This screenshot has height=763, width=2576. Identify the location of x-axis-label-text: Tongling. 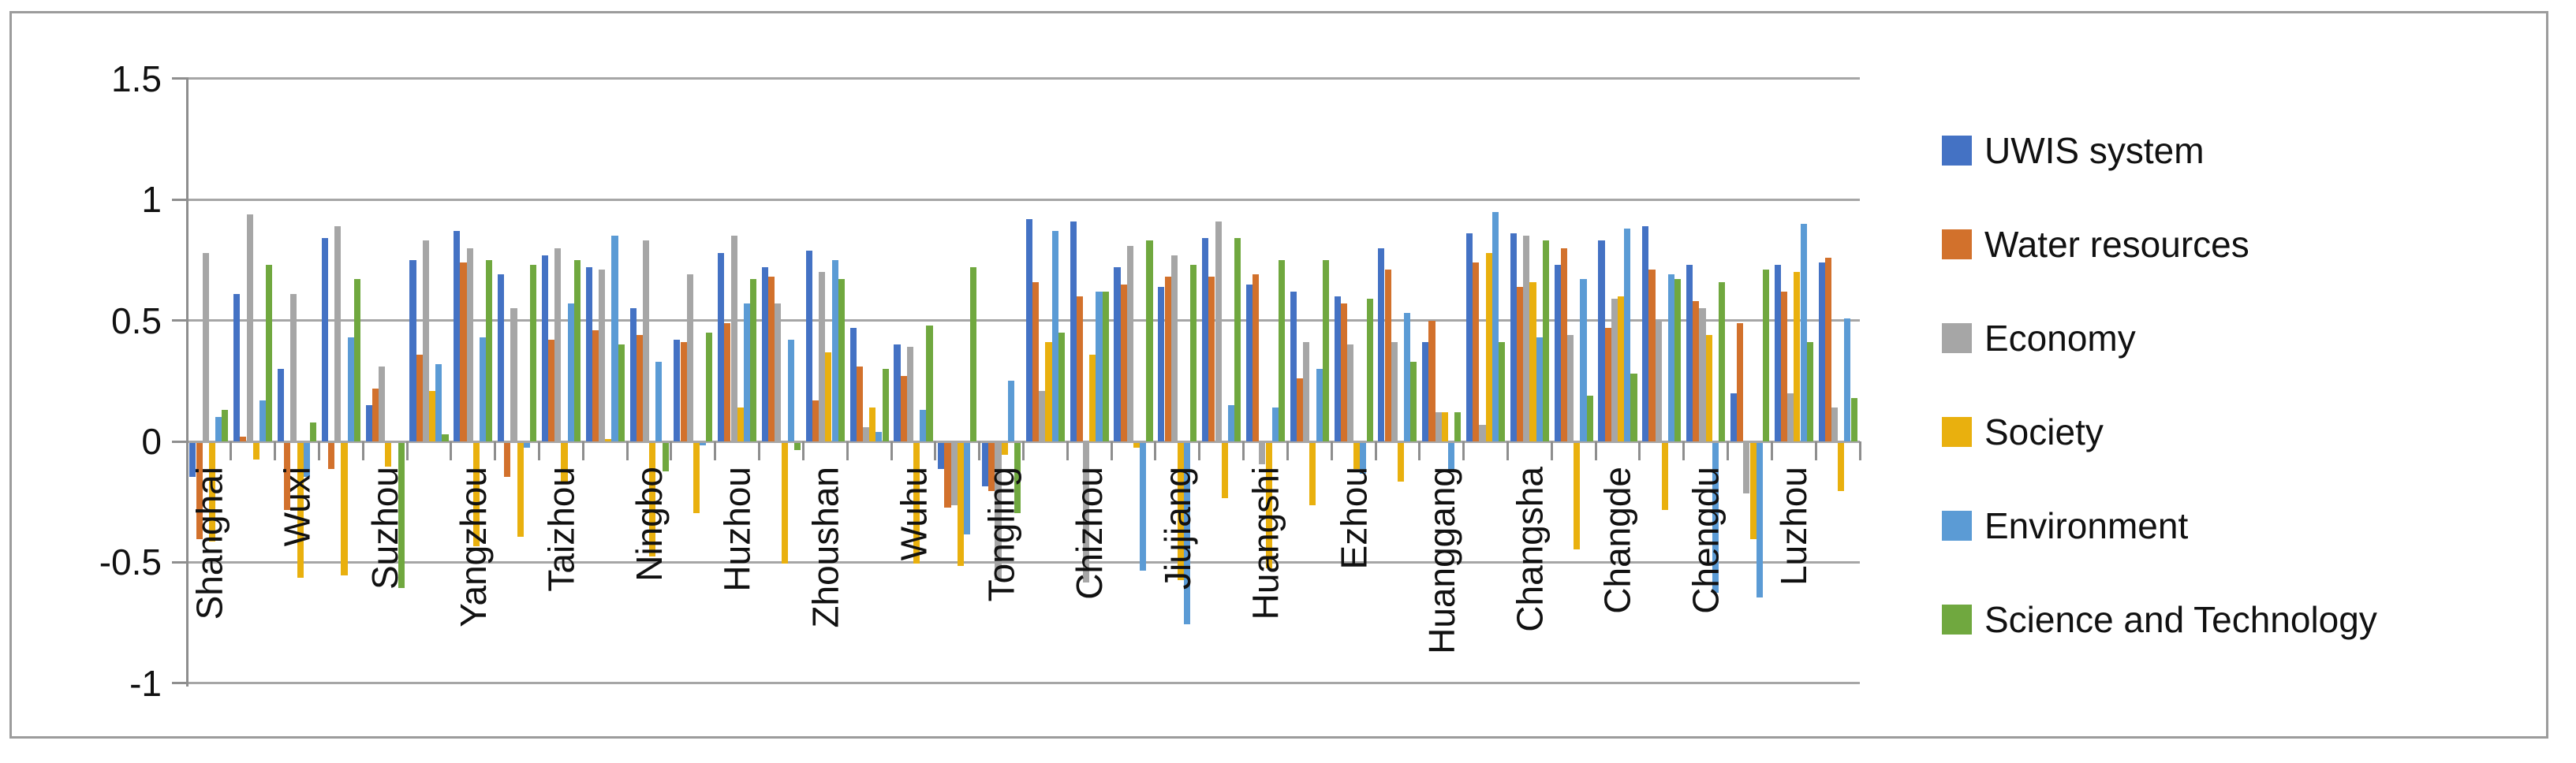
(1001, 534).